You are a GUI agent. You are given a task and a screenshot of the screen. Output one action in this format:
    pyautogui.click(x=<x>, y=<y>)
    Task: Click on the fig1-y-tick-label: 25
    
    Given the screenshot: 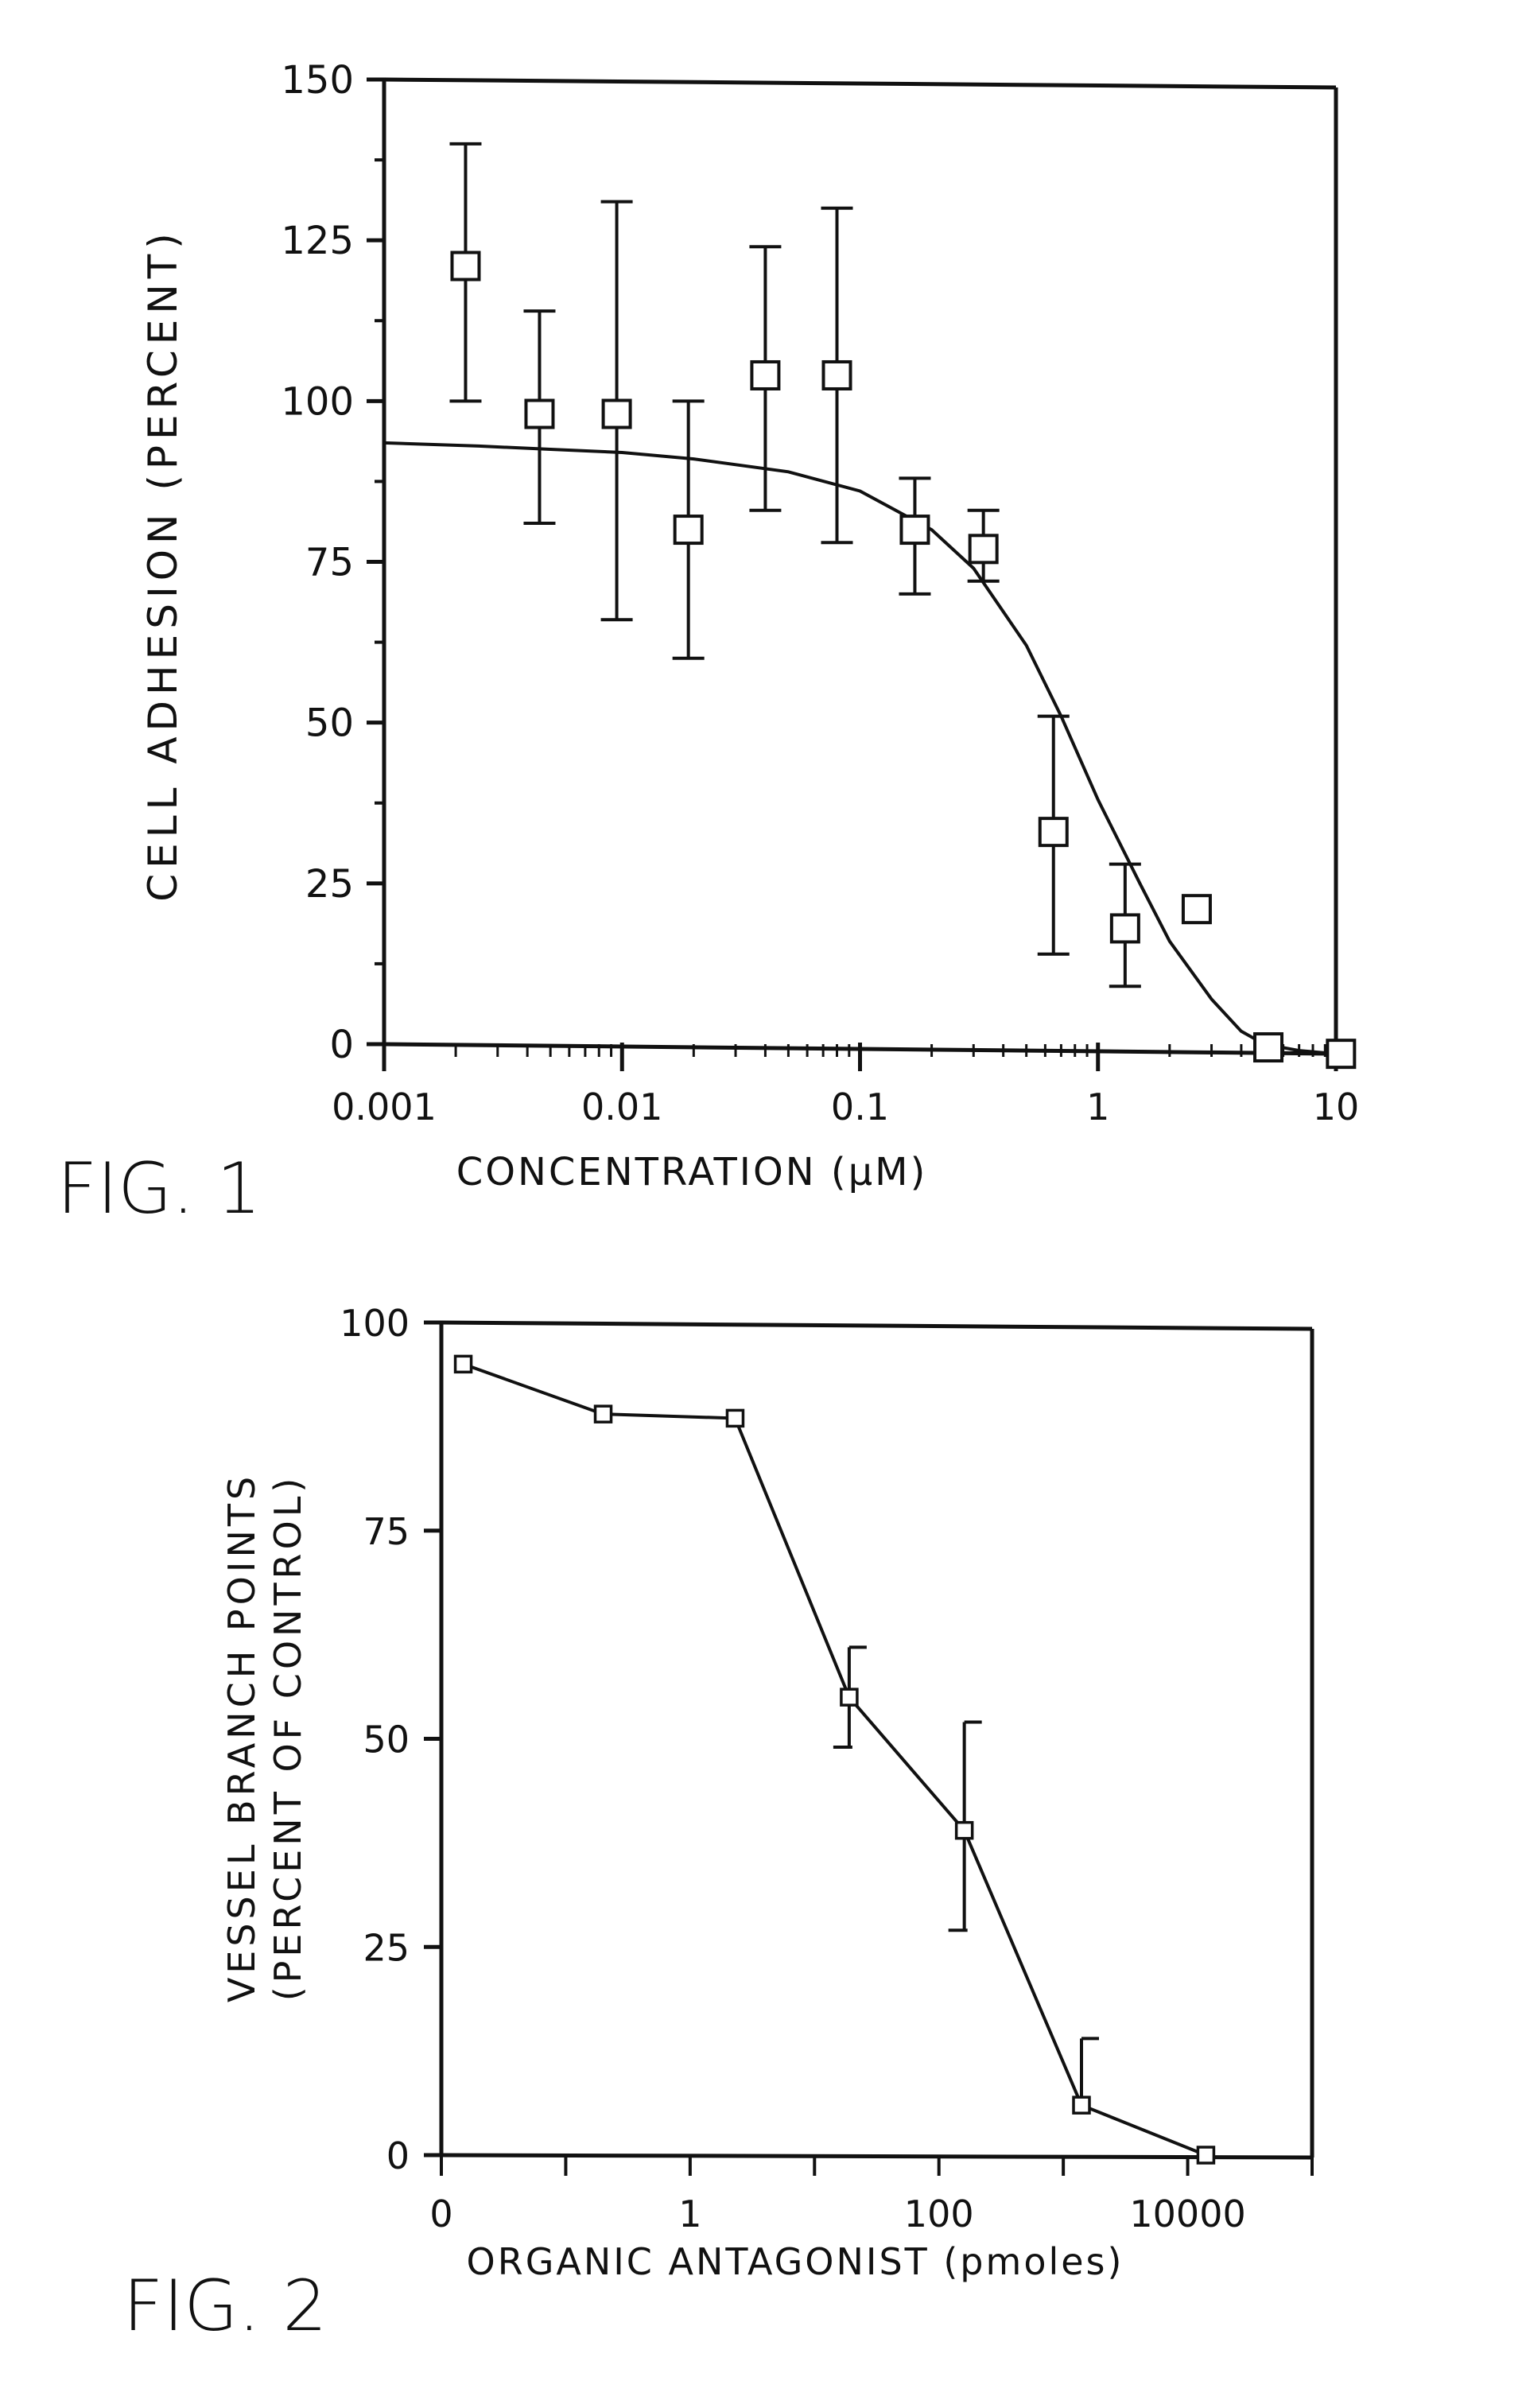 What is the action you would take?
    pyautogui.click(x=330, y=884)
    